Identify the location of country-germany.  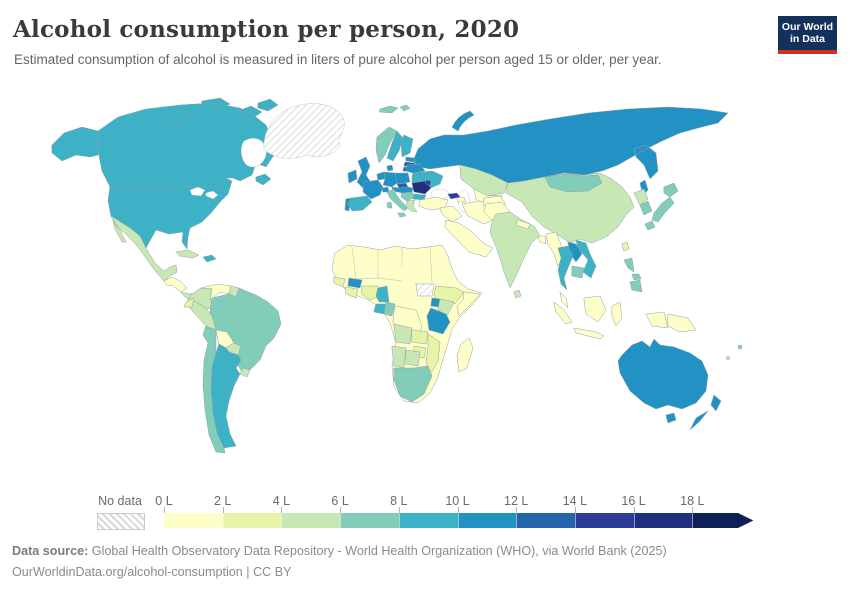
(390, 179).